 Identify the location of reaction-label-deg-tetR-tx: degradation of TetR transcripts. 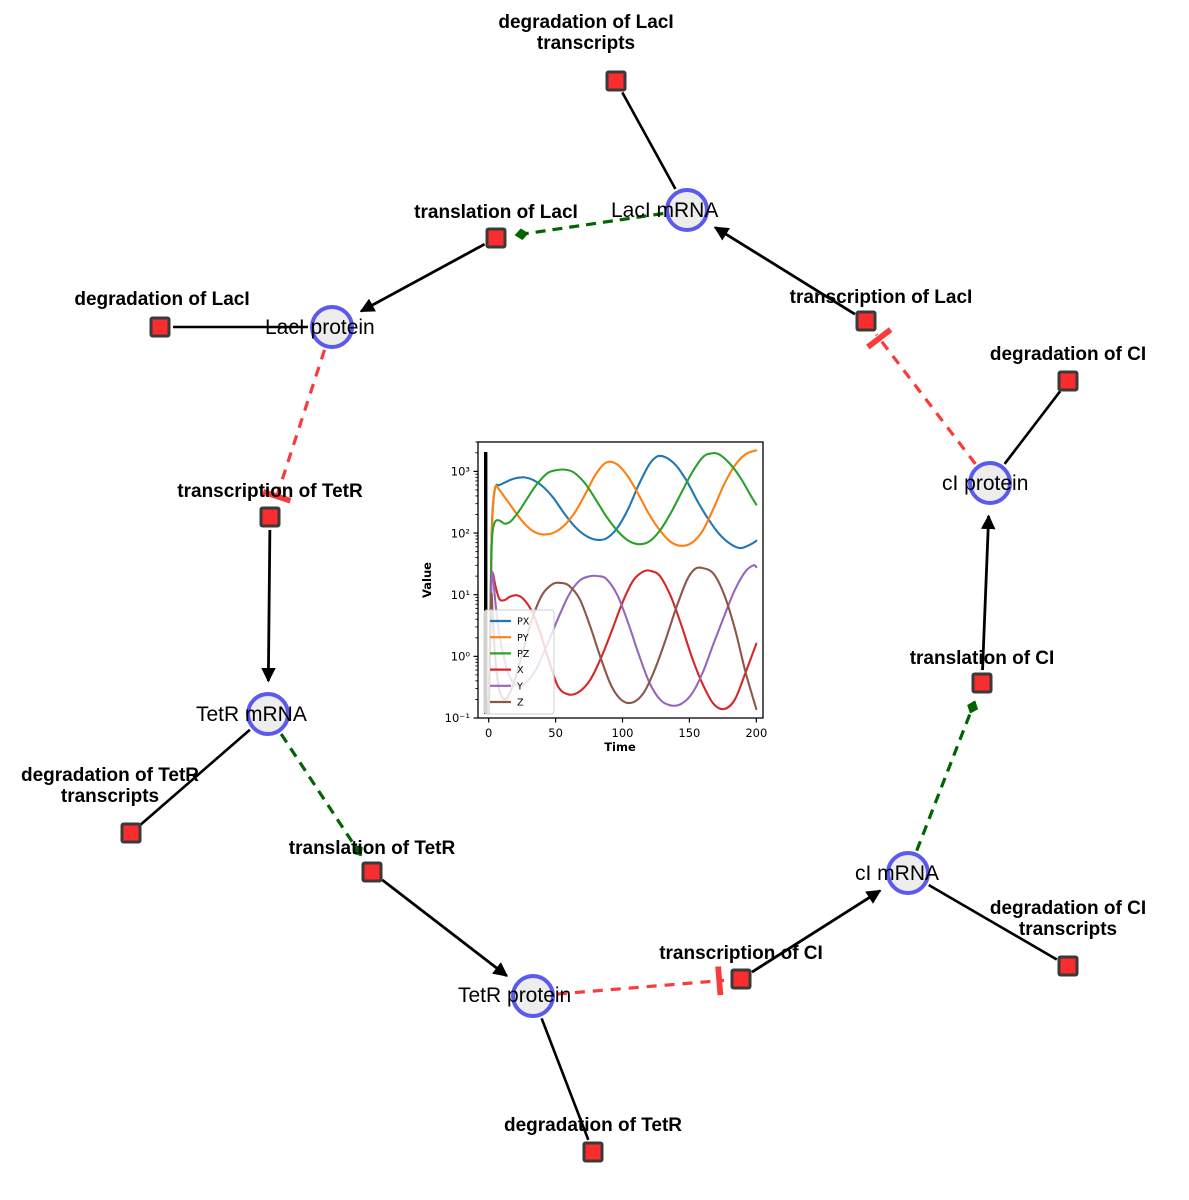
(110, 786).